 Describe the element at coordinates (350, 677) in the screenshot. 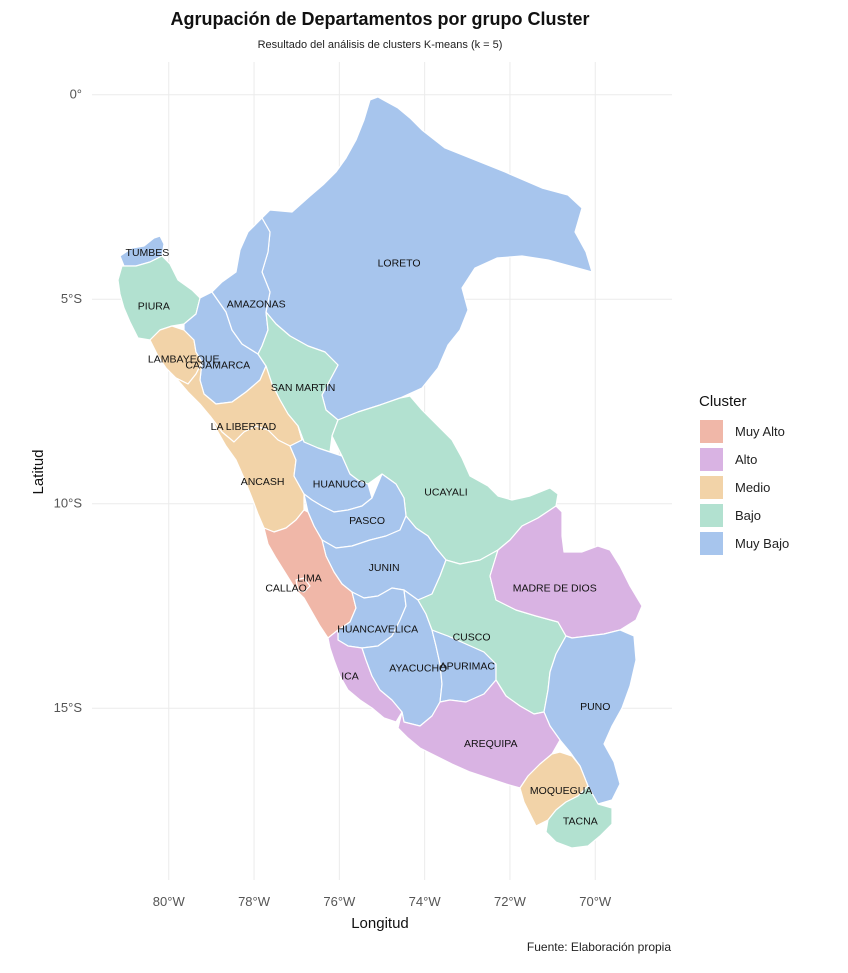

I see `region-label-ica: ICA` at that location.